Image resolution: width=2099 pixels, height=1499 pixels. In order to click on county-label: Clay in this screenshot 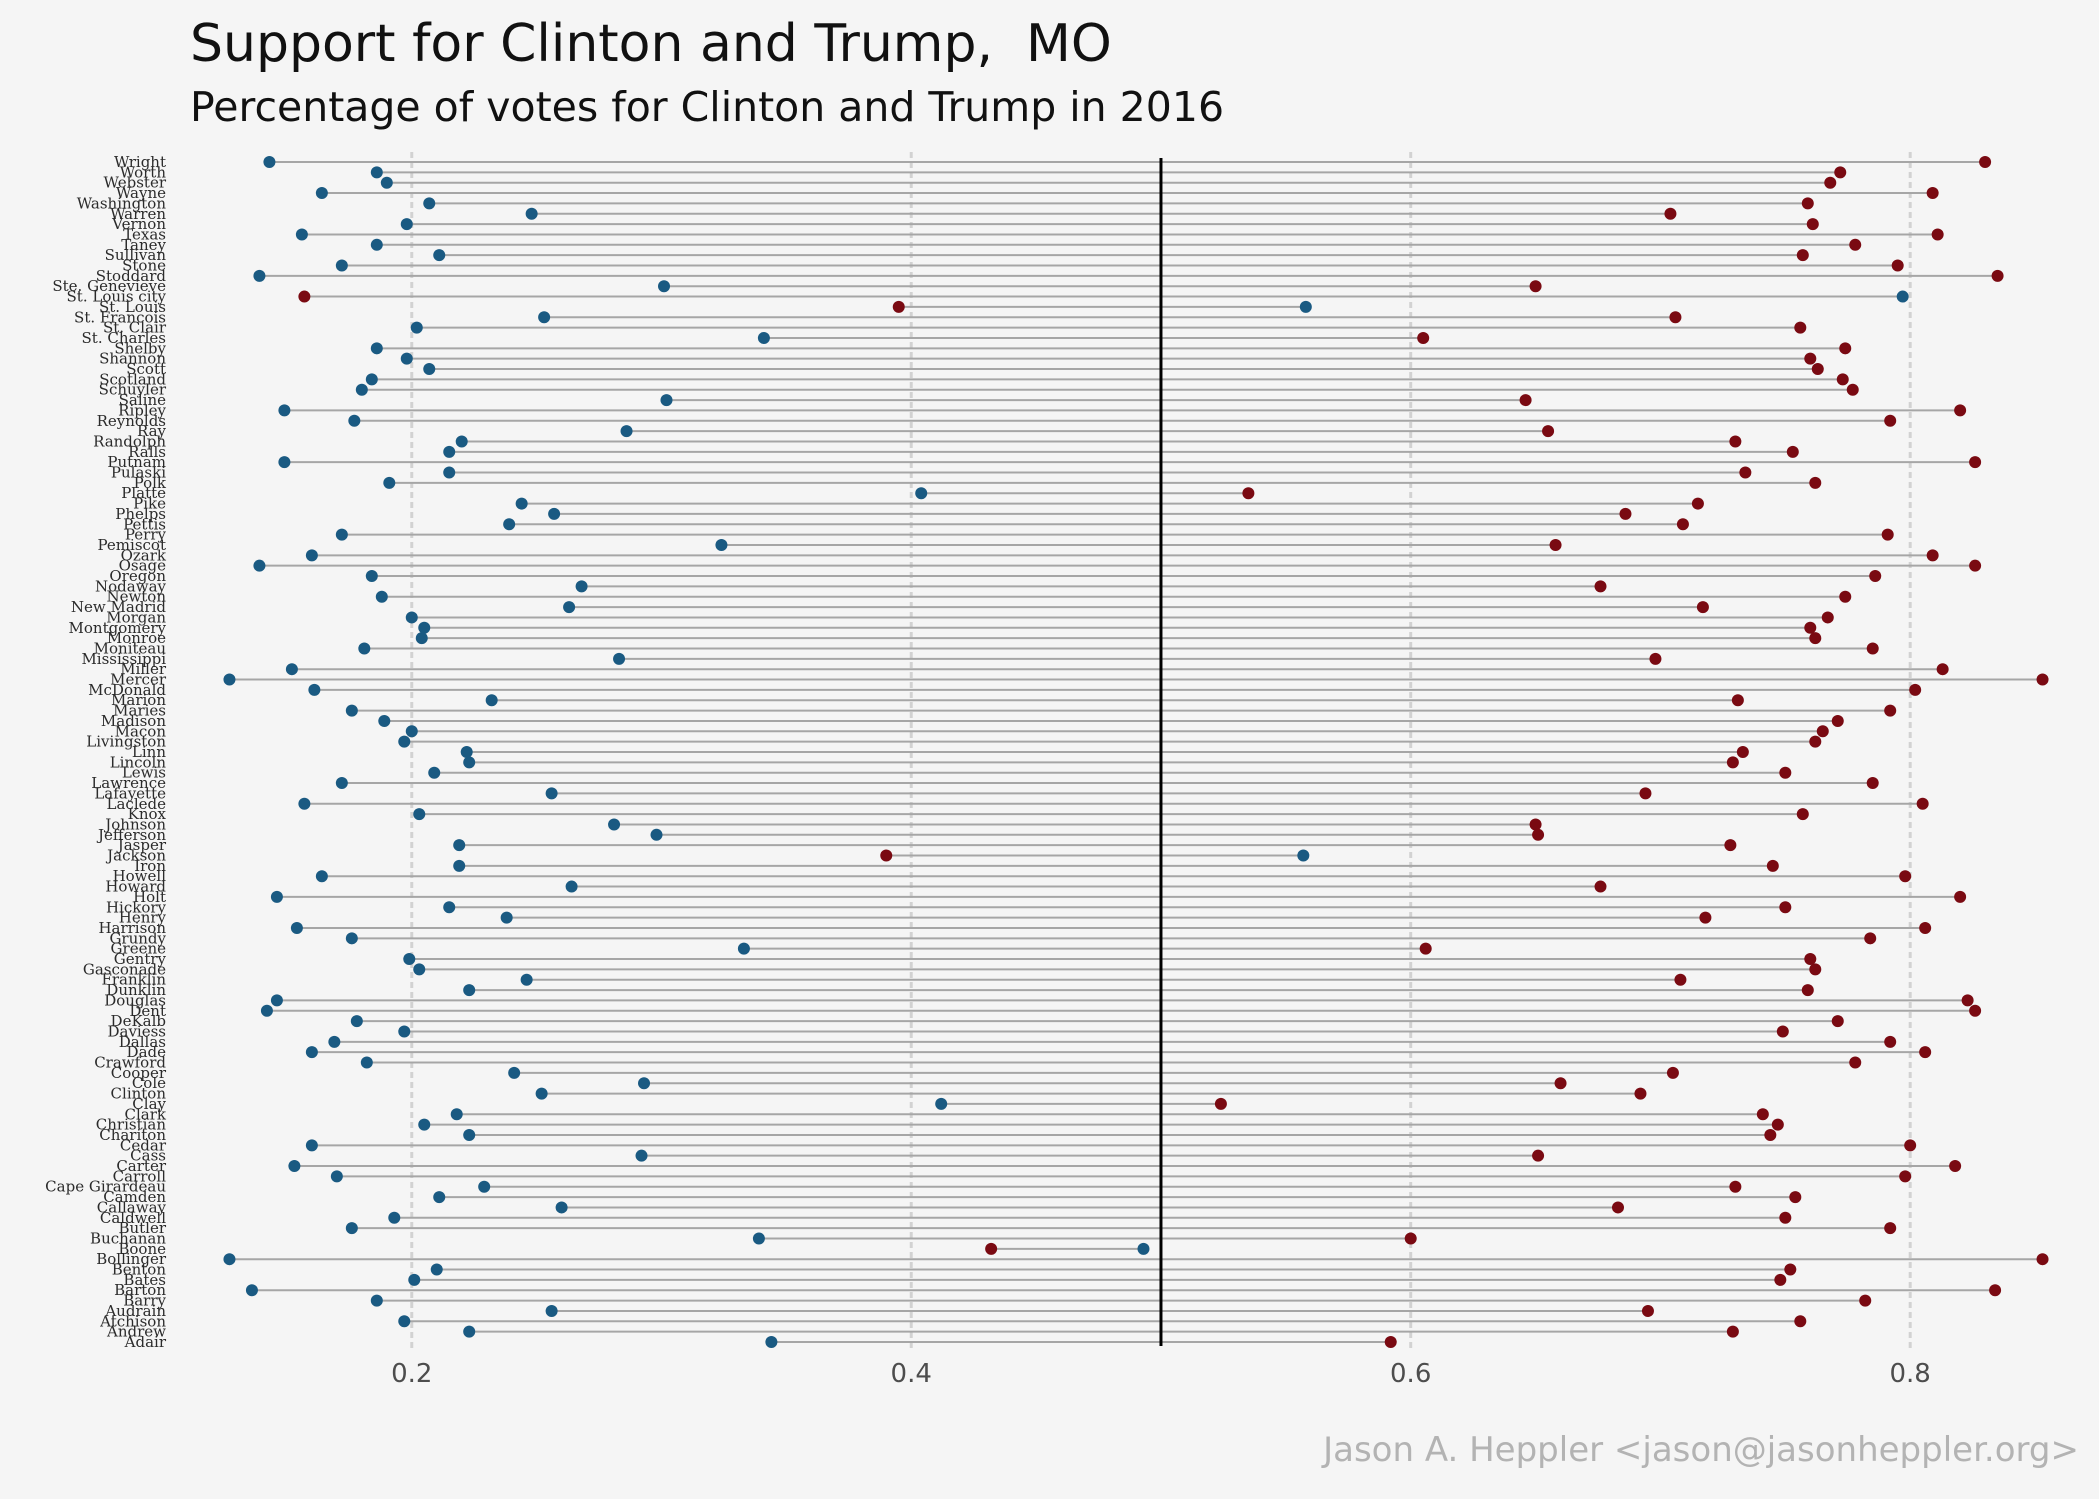, I will do `click(149, 1104)`.